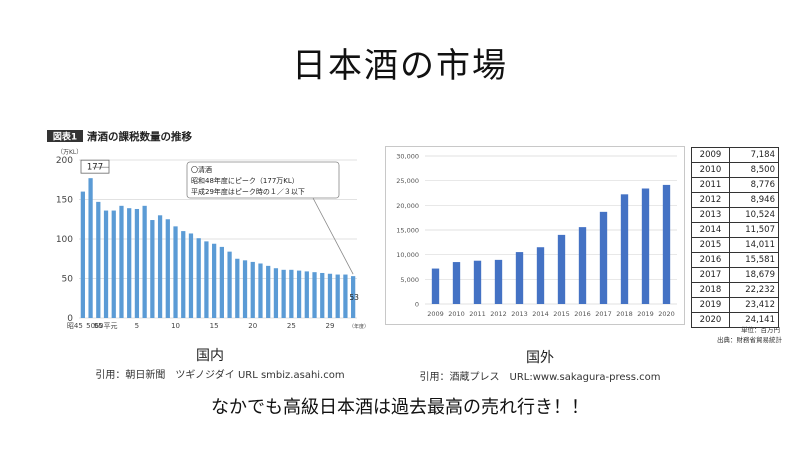  I want to click on y-tick-label: 25,000, so click(407, 181).